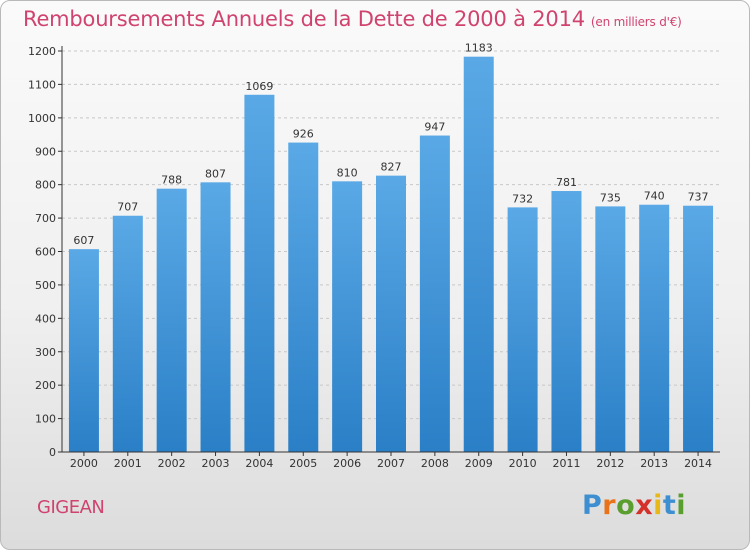 The width and height of the screenshot is (750, 550). What do you see at coordinates (522, 198) in the screenshot?
I see `bar-value-label: 732` at bounding box center [522, 198].